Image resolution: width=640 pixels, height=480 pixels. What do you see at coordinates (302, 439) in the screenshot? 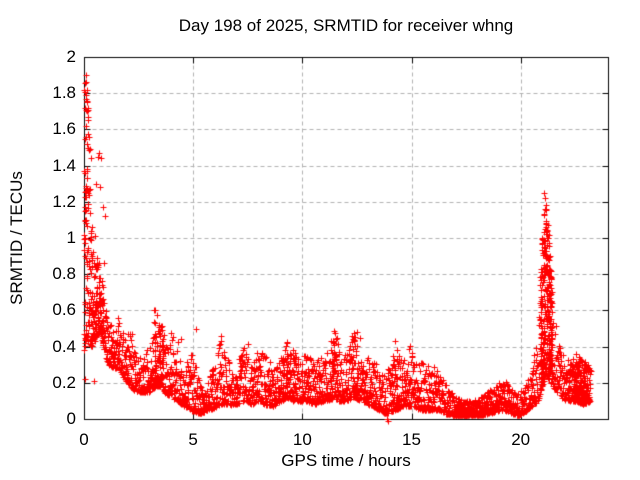
I see `x-tick-label: 10` at bounding box center [302, 439].